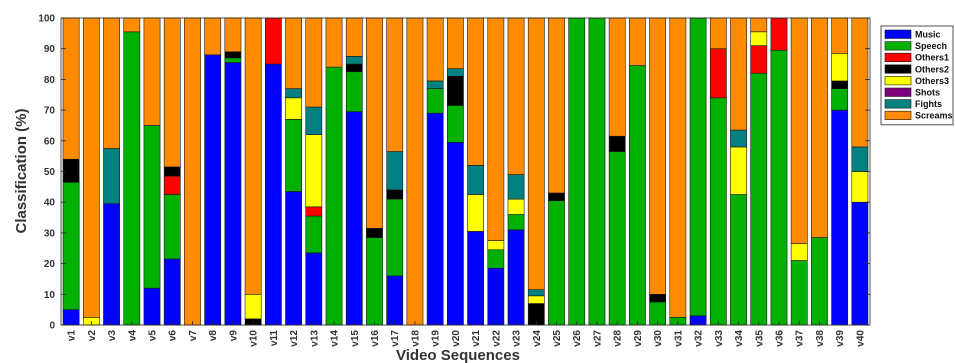  Describe the element at coordinates (496, 259) in the screenshot. I see `bar-segment-v22-speech` at that location.